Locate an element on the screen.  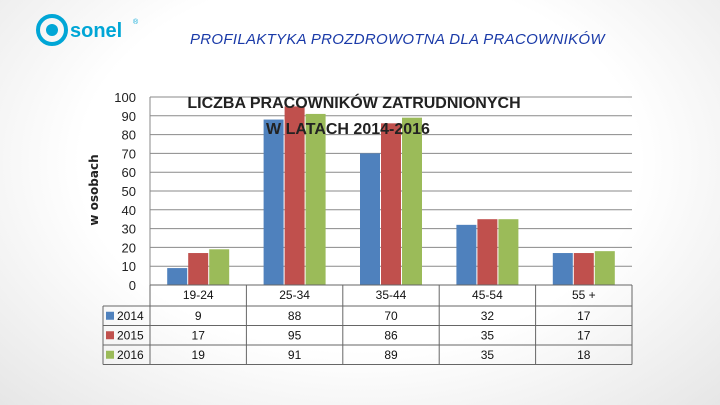
x-tick-label: 45-54 is located at coordinates (487, 295).